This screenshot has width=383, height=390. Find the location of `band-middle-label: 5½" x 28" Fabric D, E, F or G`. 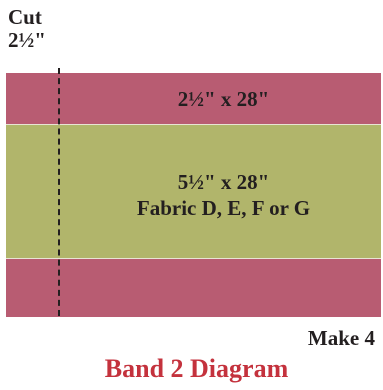

band-middle-label: 5½" x 28" Fabric D, E, F or G is located at coordinates (193, 195).